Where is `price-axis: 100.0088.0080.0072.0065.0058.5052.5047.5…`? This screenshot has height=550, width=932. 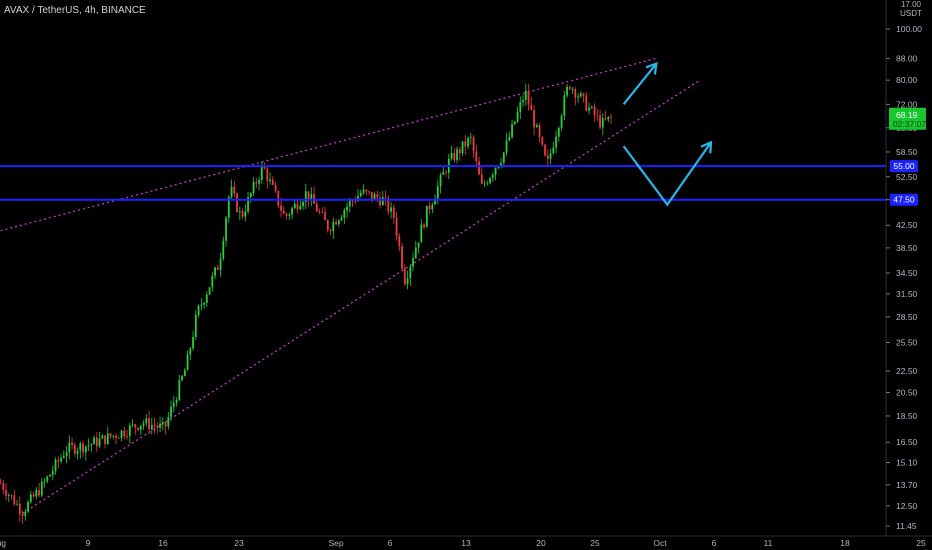 price-axis: 100.0088.0080.0072.0065.0058.5052.5047.5… is located at coordinates (904, 277).